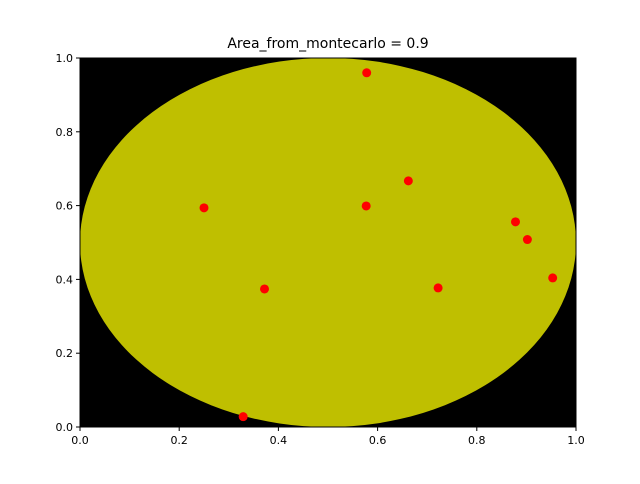 The width and height of the screenshot is (640, 484). What do you see at coordinates (576, 440) in the screenshot?
I see `x-tick-label: 1.0` at bounding box center [576, 440].